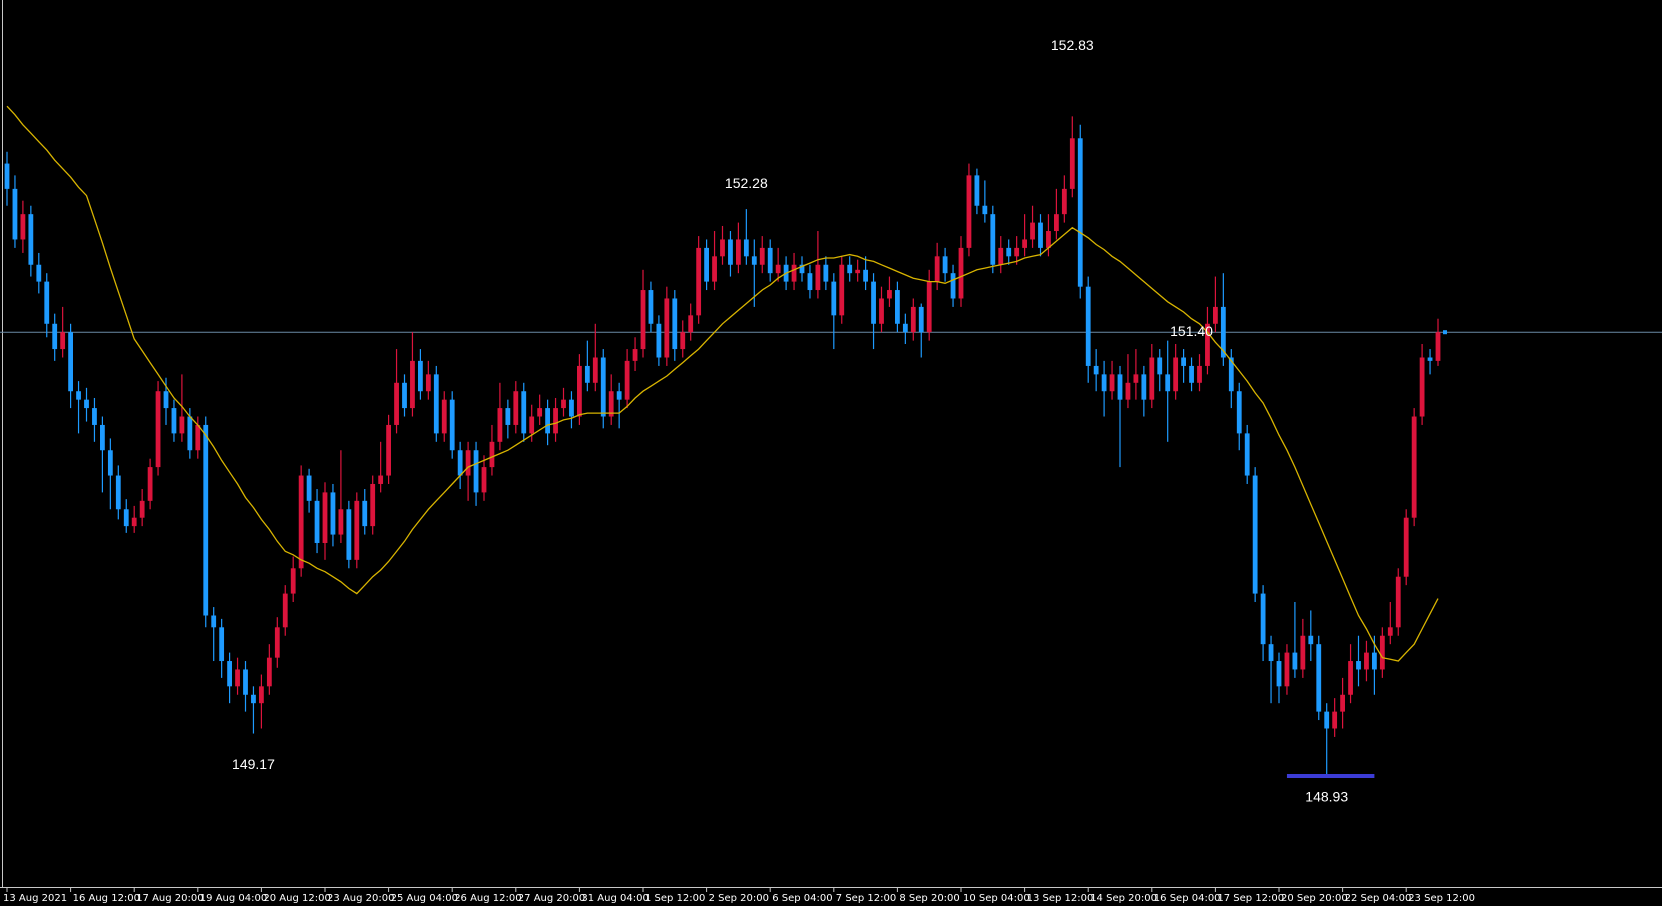 The height and width of the screenshot is (906, 1662). What do you see at coordinates (746, 183) in the screenshot?
I see `price-annotation: 152.28` at bounding box center [746, 183].